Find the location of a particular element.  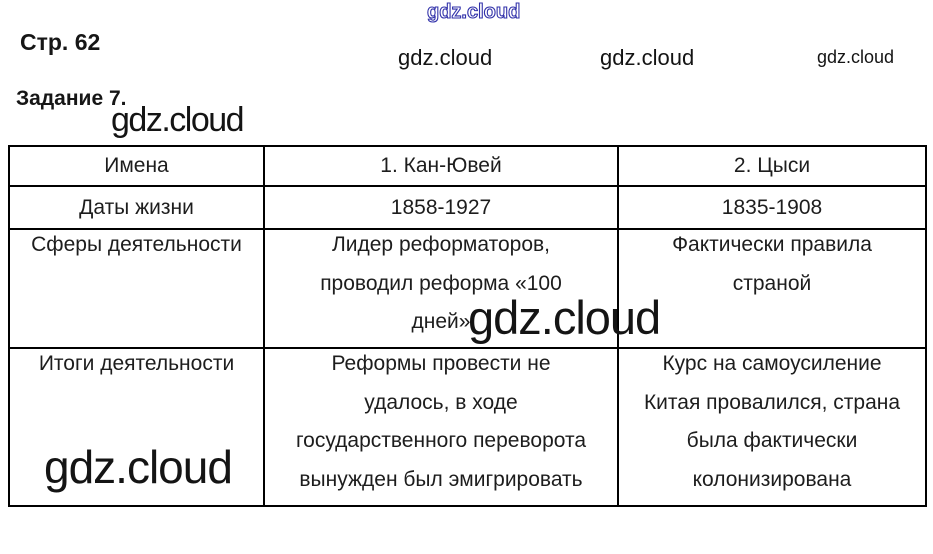

watermark-gdz-table-middle: gdz.cloud is located at coordinates (564, 317).